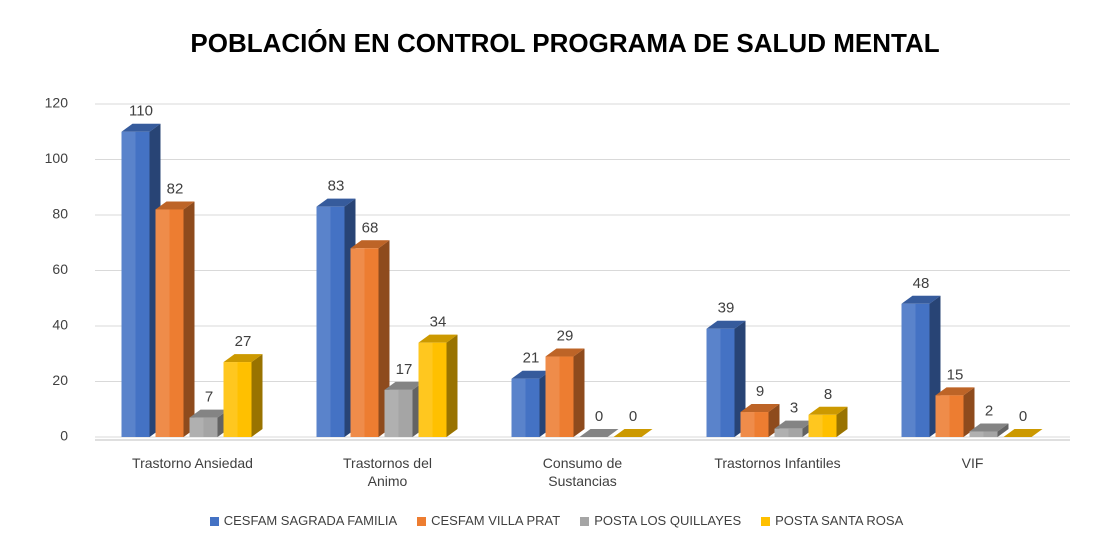 The width and height of the screenshot is (1113, 549). What do you see at coordinates (141, 111) in the screenshot?
I see `data-label: 110` at bounding box center [141, 111].